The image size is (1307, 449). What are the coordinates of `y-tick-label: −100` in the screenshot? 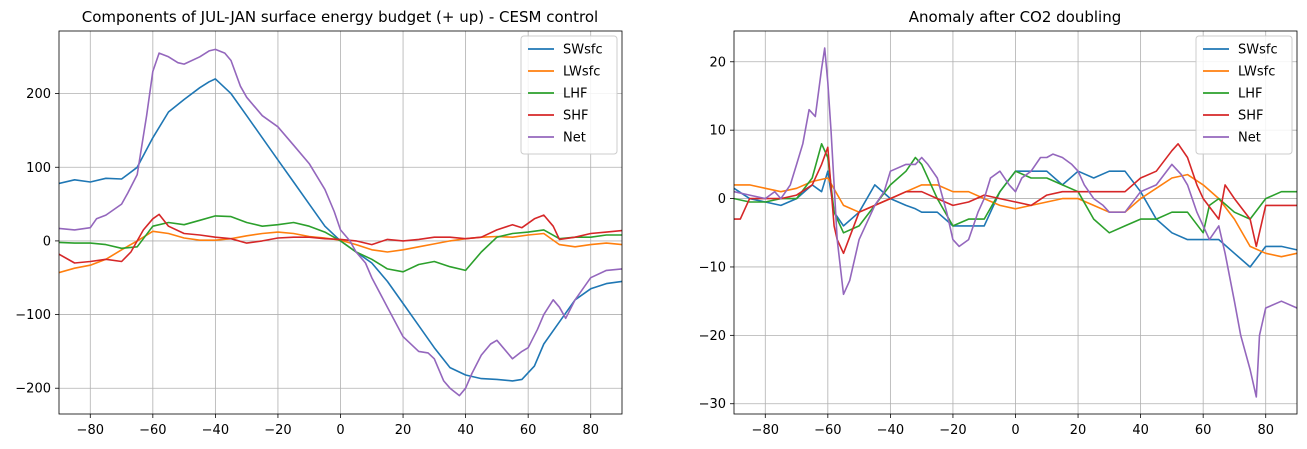 It's located at (33, 315).